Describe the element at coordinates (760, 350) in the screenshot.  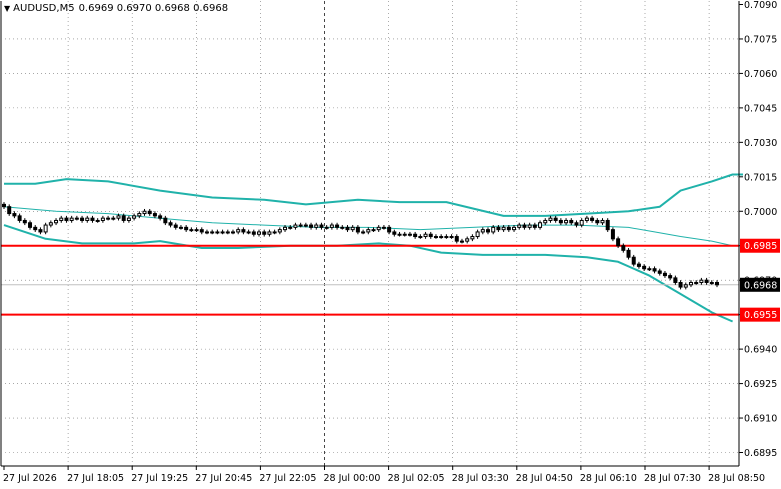
I see `y-tick-label: 0.6940` at that location.